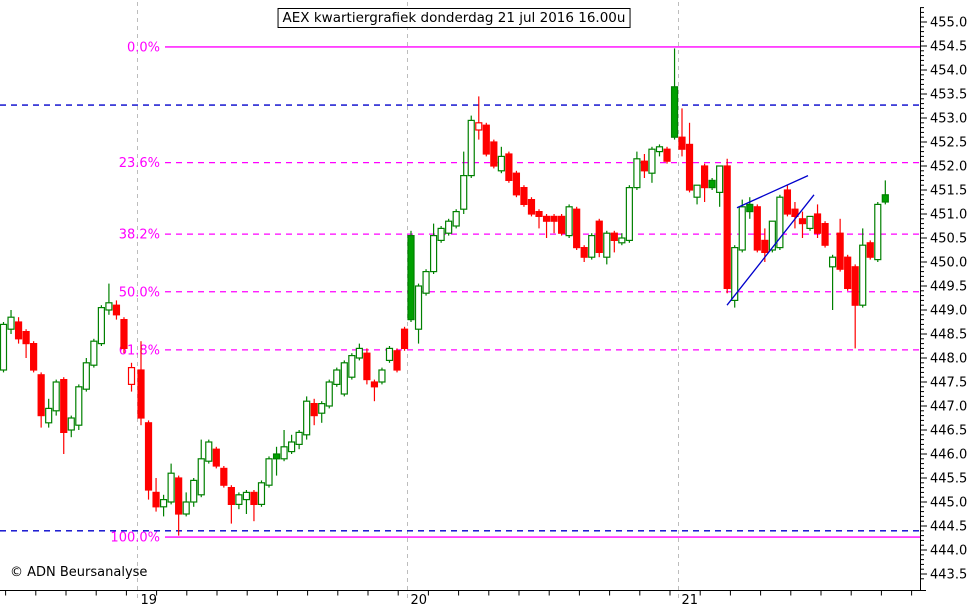 The width and height of the screenshot is (980, 610). What do you see at coordinates (948, 95) in the screenshot?
I see `y-axis-label: 453.5` at bounding box center [948, 95].